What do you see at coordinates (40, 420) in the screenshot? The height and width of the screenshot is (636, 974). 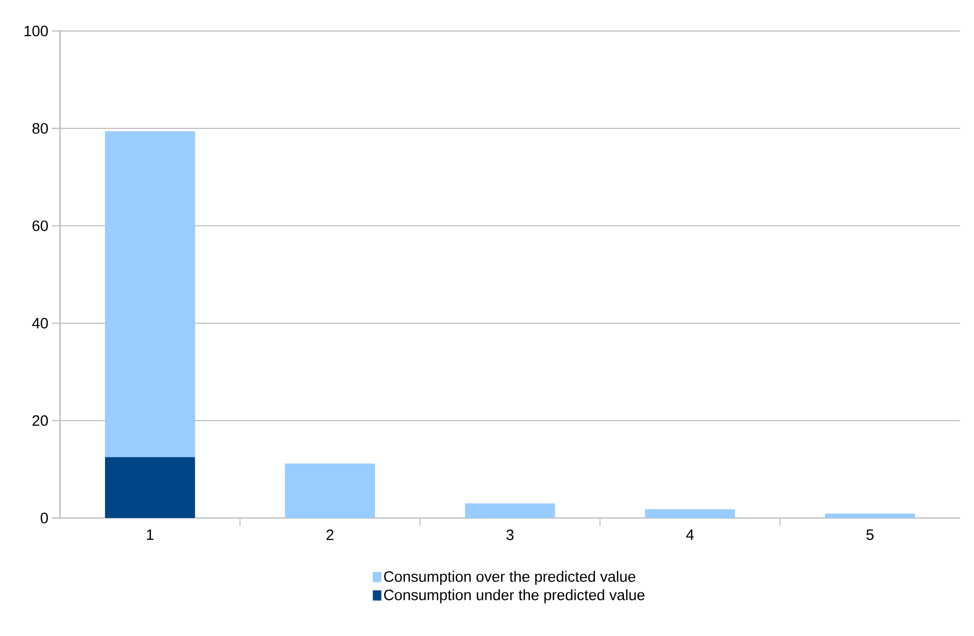 I see `y-tick-label: 20` at bounding box center [40, 420].